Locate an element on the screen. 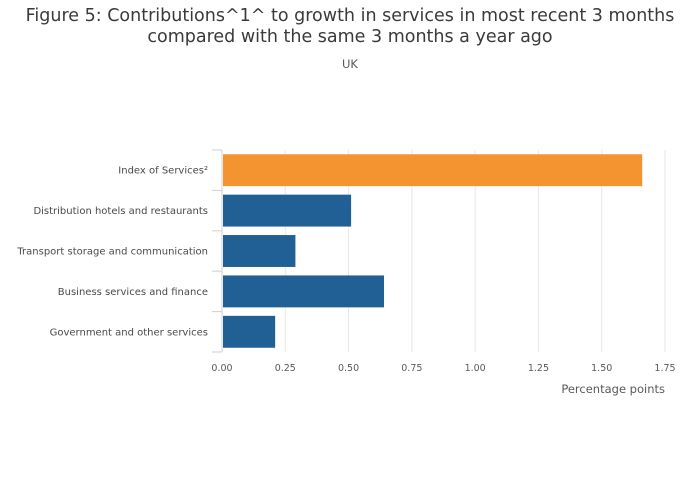 This screenshot has height=502, width=700. category-label: Business services and finance is located at coordinates (133, 292).